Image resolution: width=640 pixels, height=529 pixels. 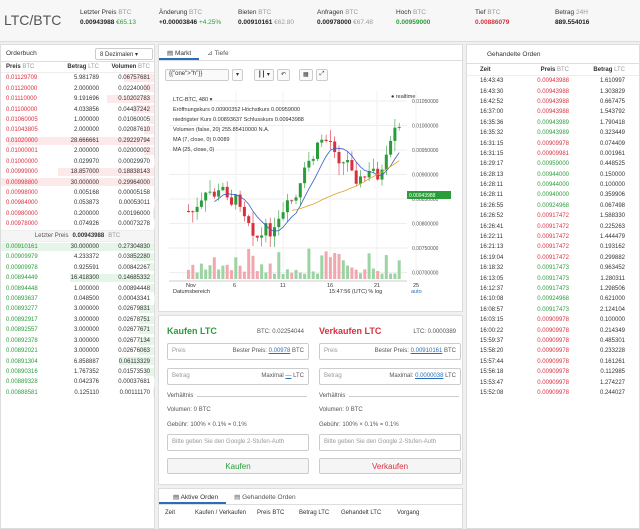 What do you see at coordinates (283, 75) in the screenshot?
I see `undo-icon: ↶` at bounding box center [283, 75].